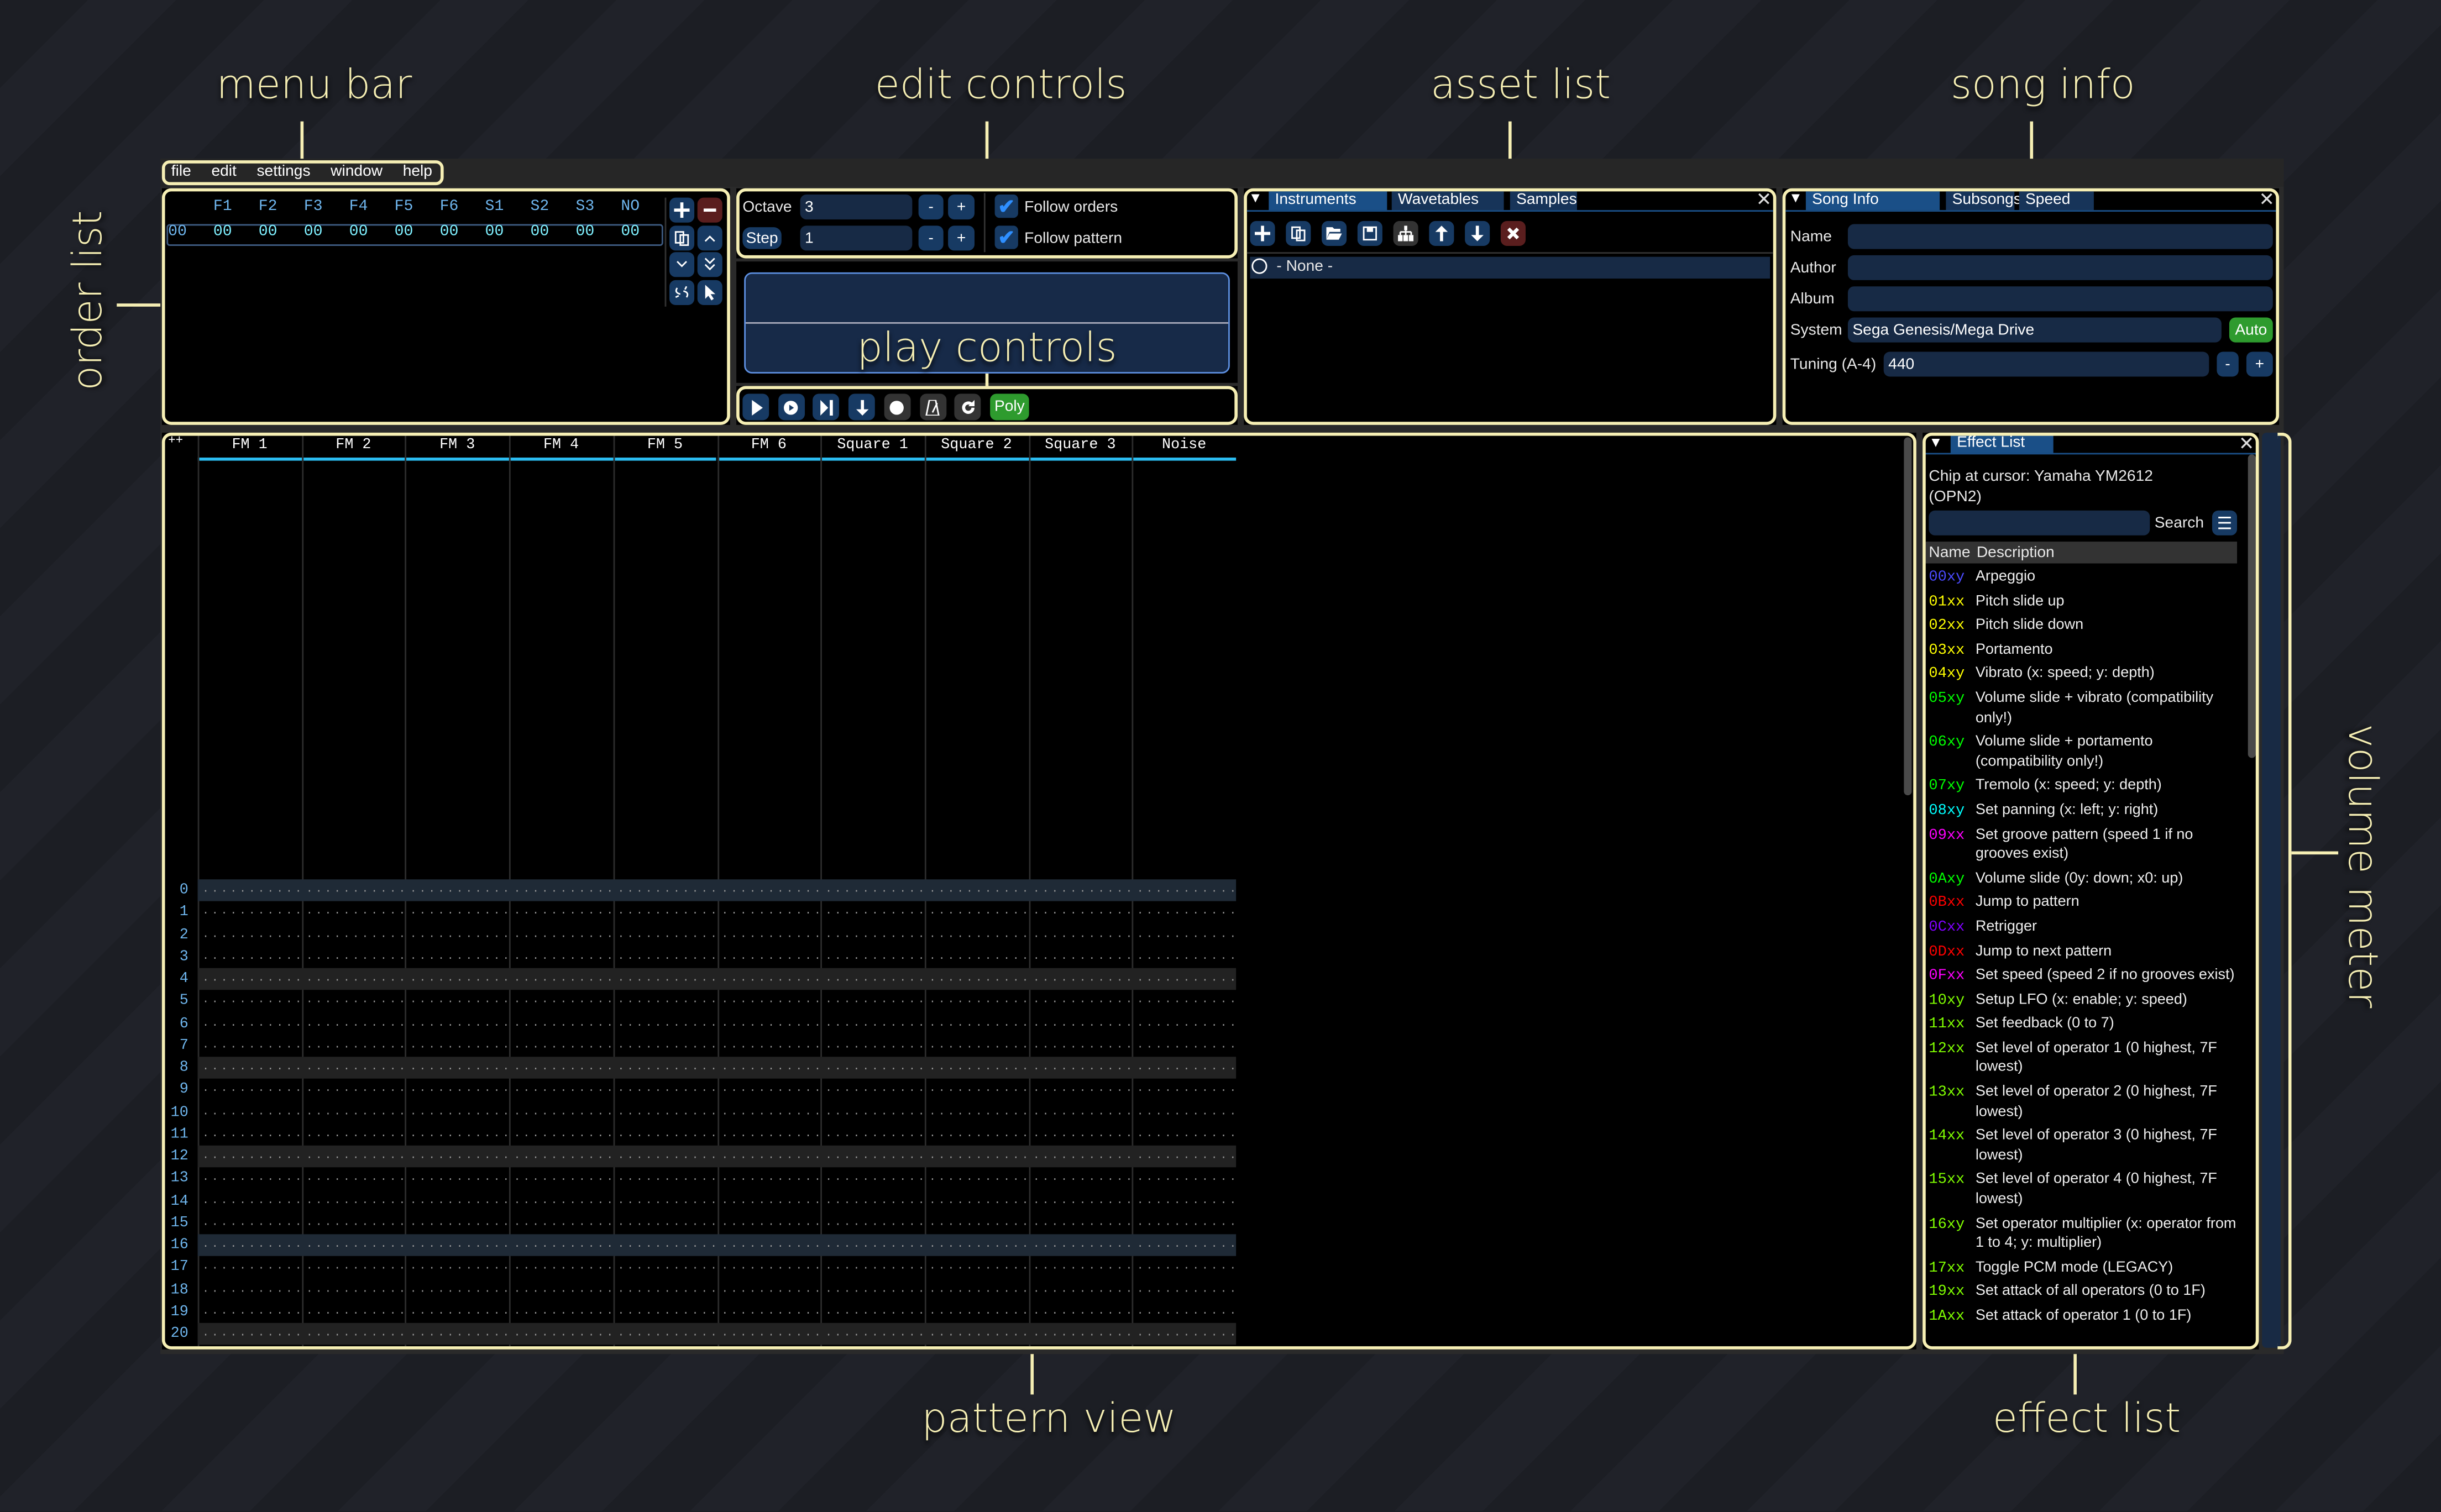 The width and height of the screenshot is (2441, 1512). Describe the element at coordinates (665, 444) in the screenshot. I see `channel-header: FM 5` at that location.